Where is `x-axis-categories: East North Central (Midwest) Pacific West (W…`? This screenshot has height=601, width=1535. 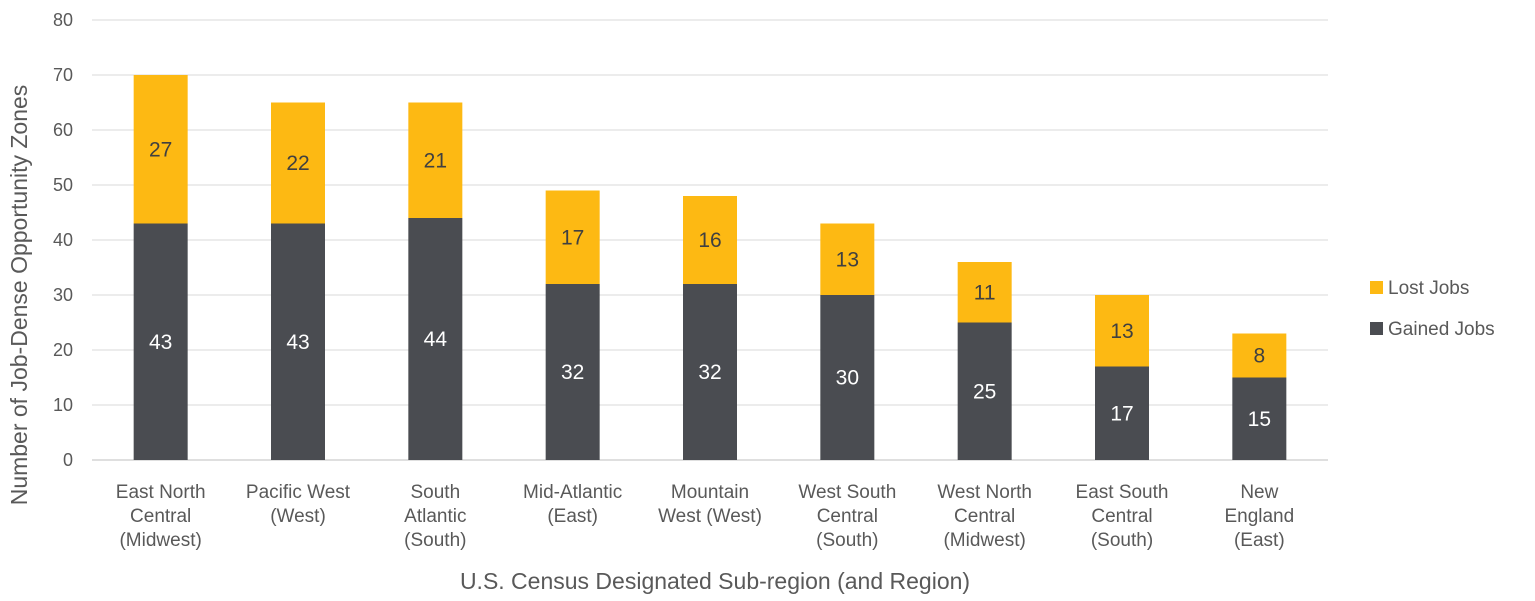 x-axis-categories: East North Central (Midwest) Pacific West (W… is located at coordinates (705, 516).